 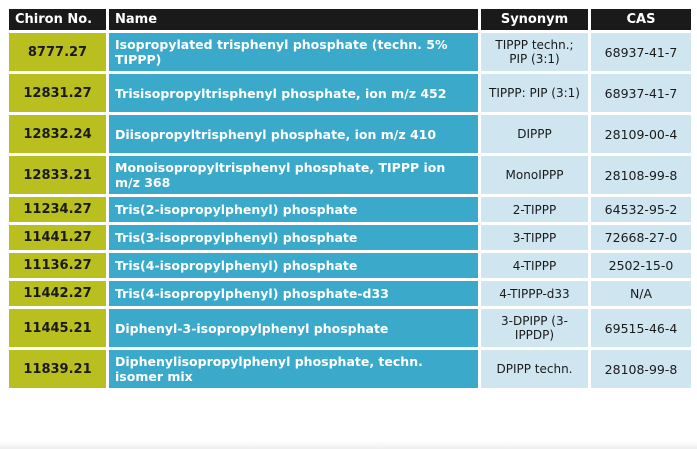 What do you see at coordinates (57, 237) in the screenshot?
I see `chiron-number: 11441.27` at bounding box center [57, 237].